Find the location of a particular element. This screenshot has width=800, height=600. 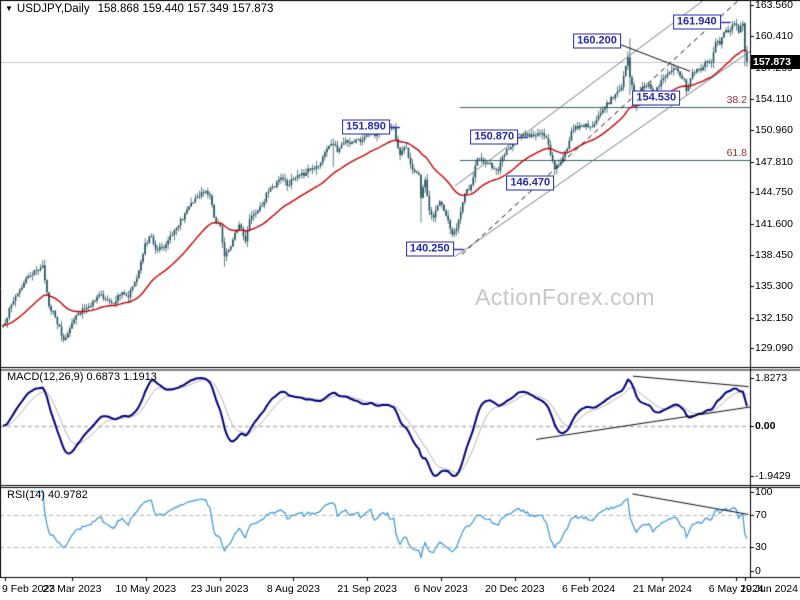

macd-indicator-label: MACD(12,26,9) 0.6873 1.1913 is located at coordinates (82, 377).